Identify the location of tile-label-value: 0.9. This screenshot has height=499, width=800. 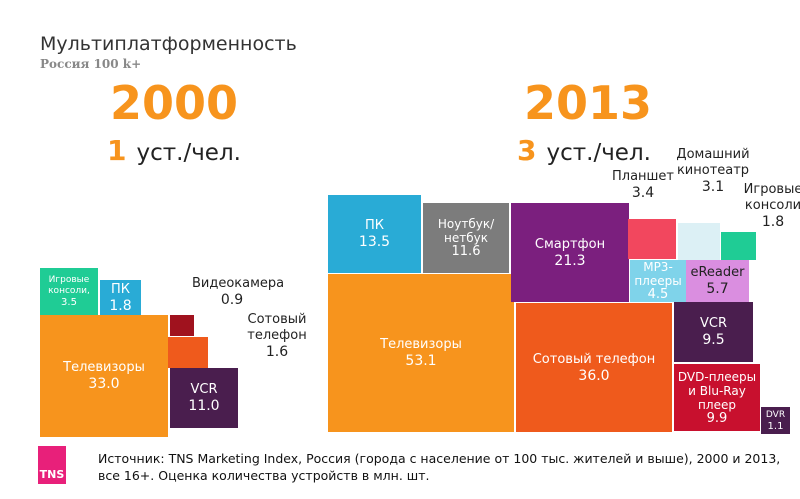
(232, 300).